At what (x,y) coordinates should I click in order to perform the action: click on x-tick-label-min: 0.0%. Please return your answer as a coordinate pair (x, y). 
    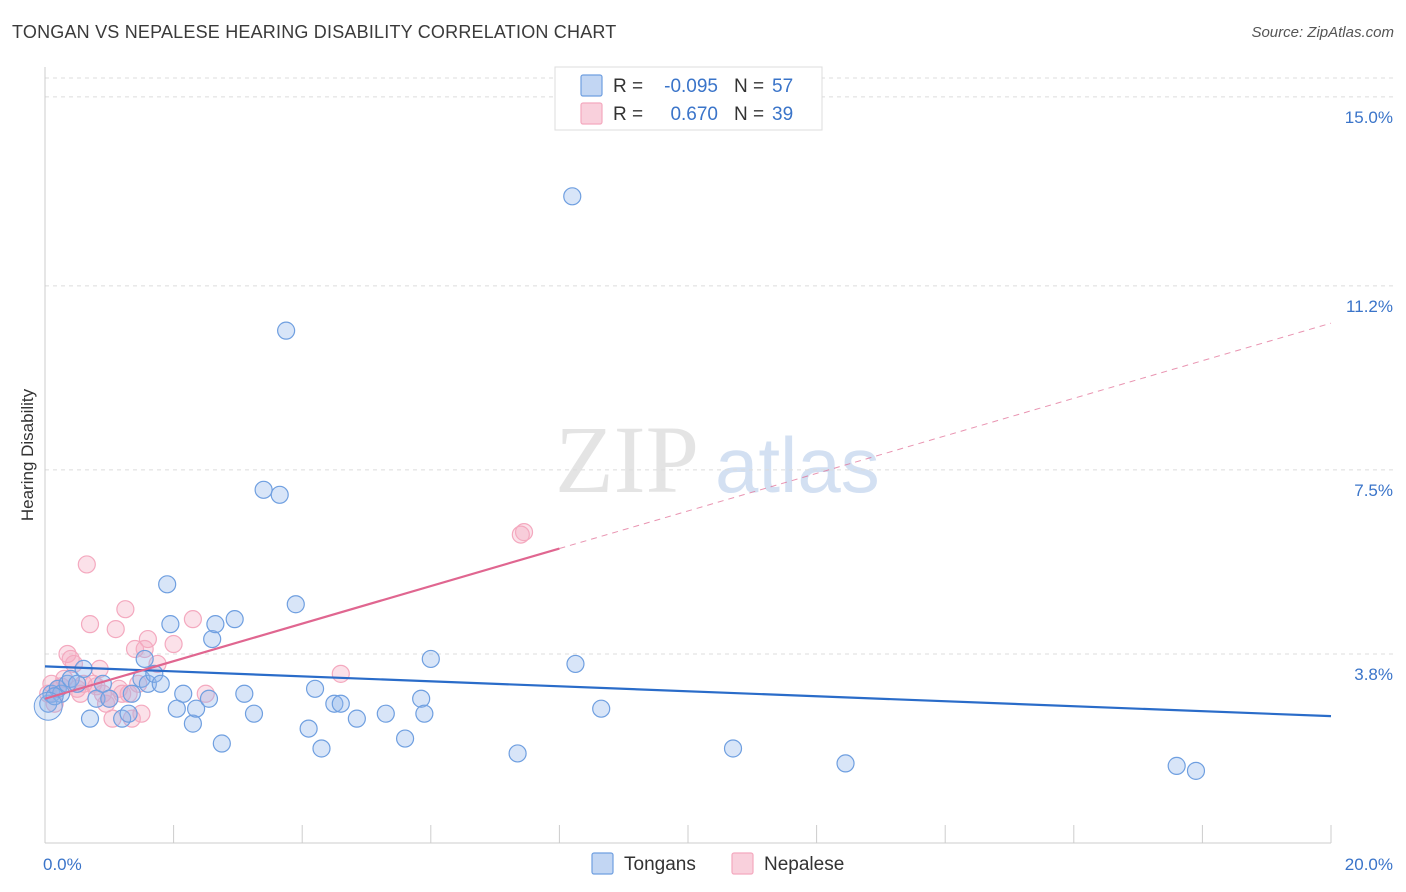
    Looking at the image, I should click on (62, 864).